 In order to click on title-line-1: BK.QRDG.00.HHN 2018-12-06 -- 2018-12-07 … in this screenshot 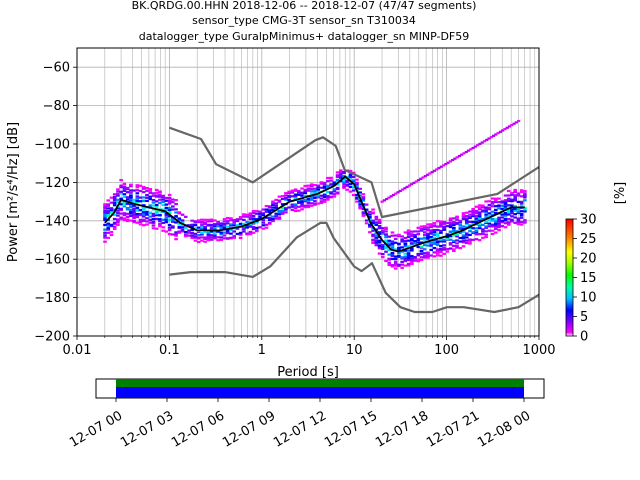, I will do `click(304, 6)`.